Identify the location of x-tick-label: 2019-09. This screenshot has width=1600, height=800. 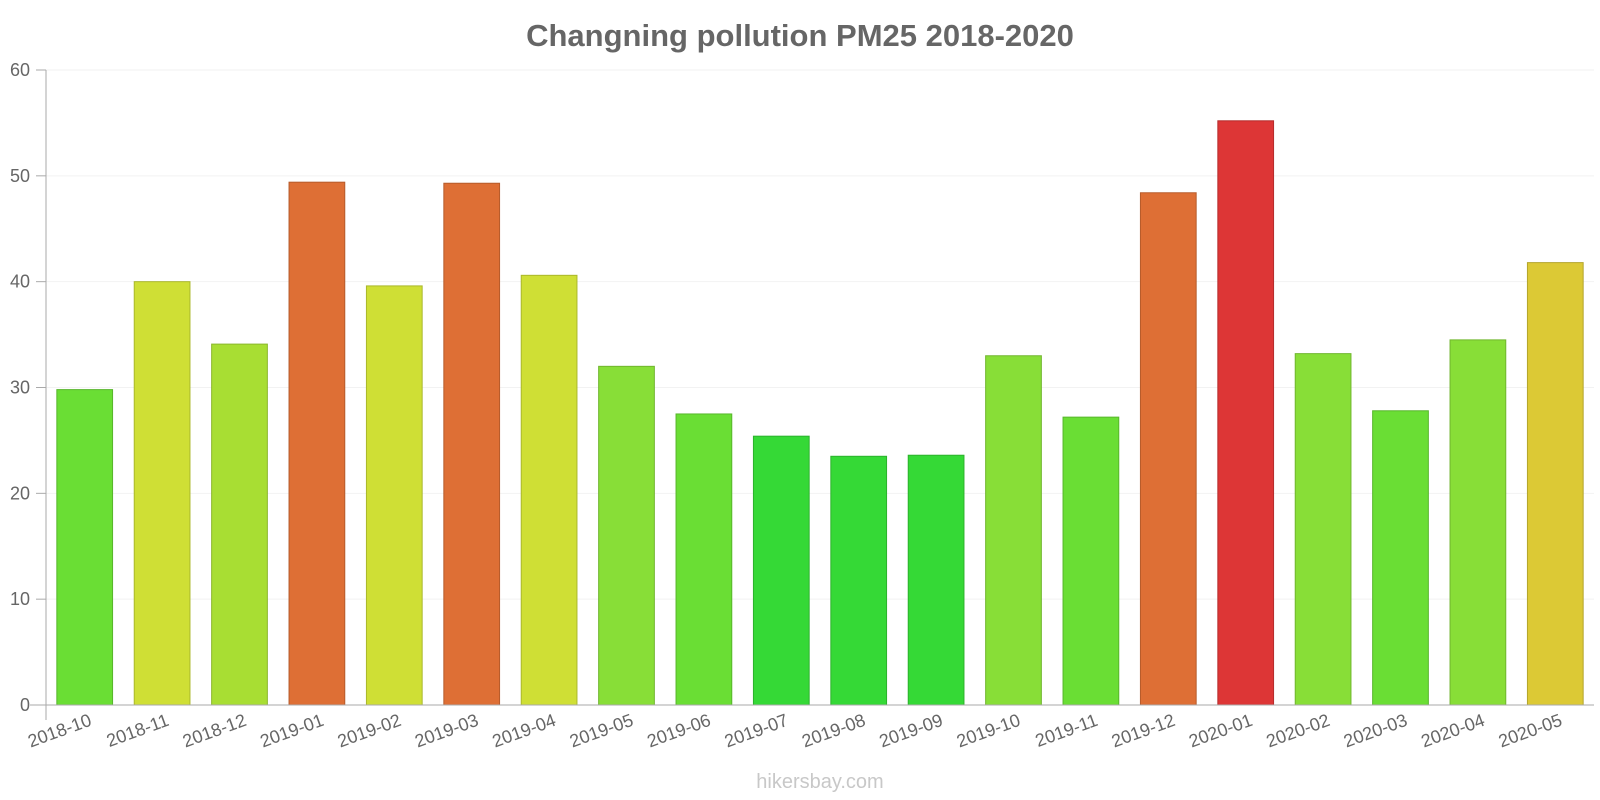
(911, 730).